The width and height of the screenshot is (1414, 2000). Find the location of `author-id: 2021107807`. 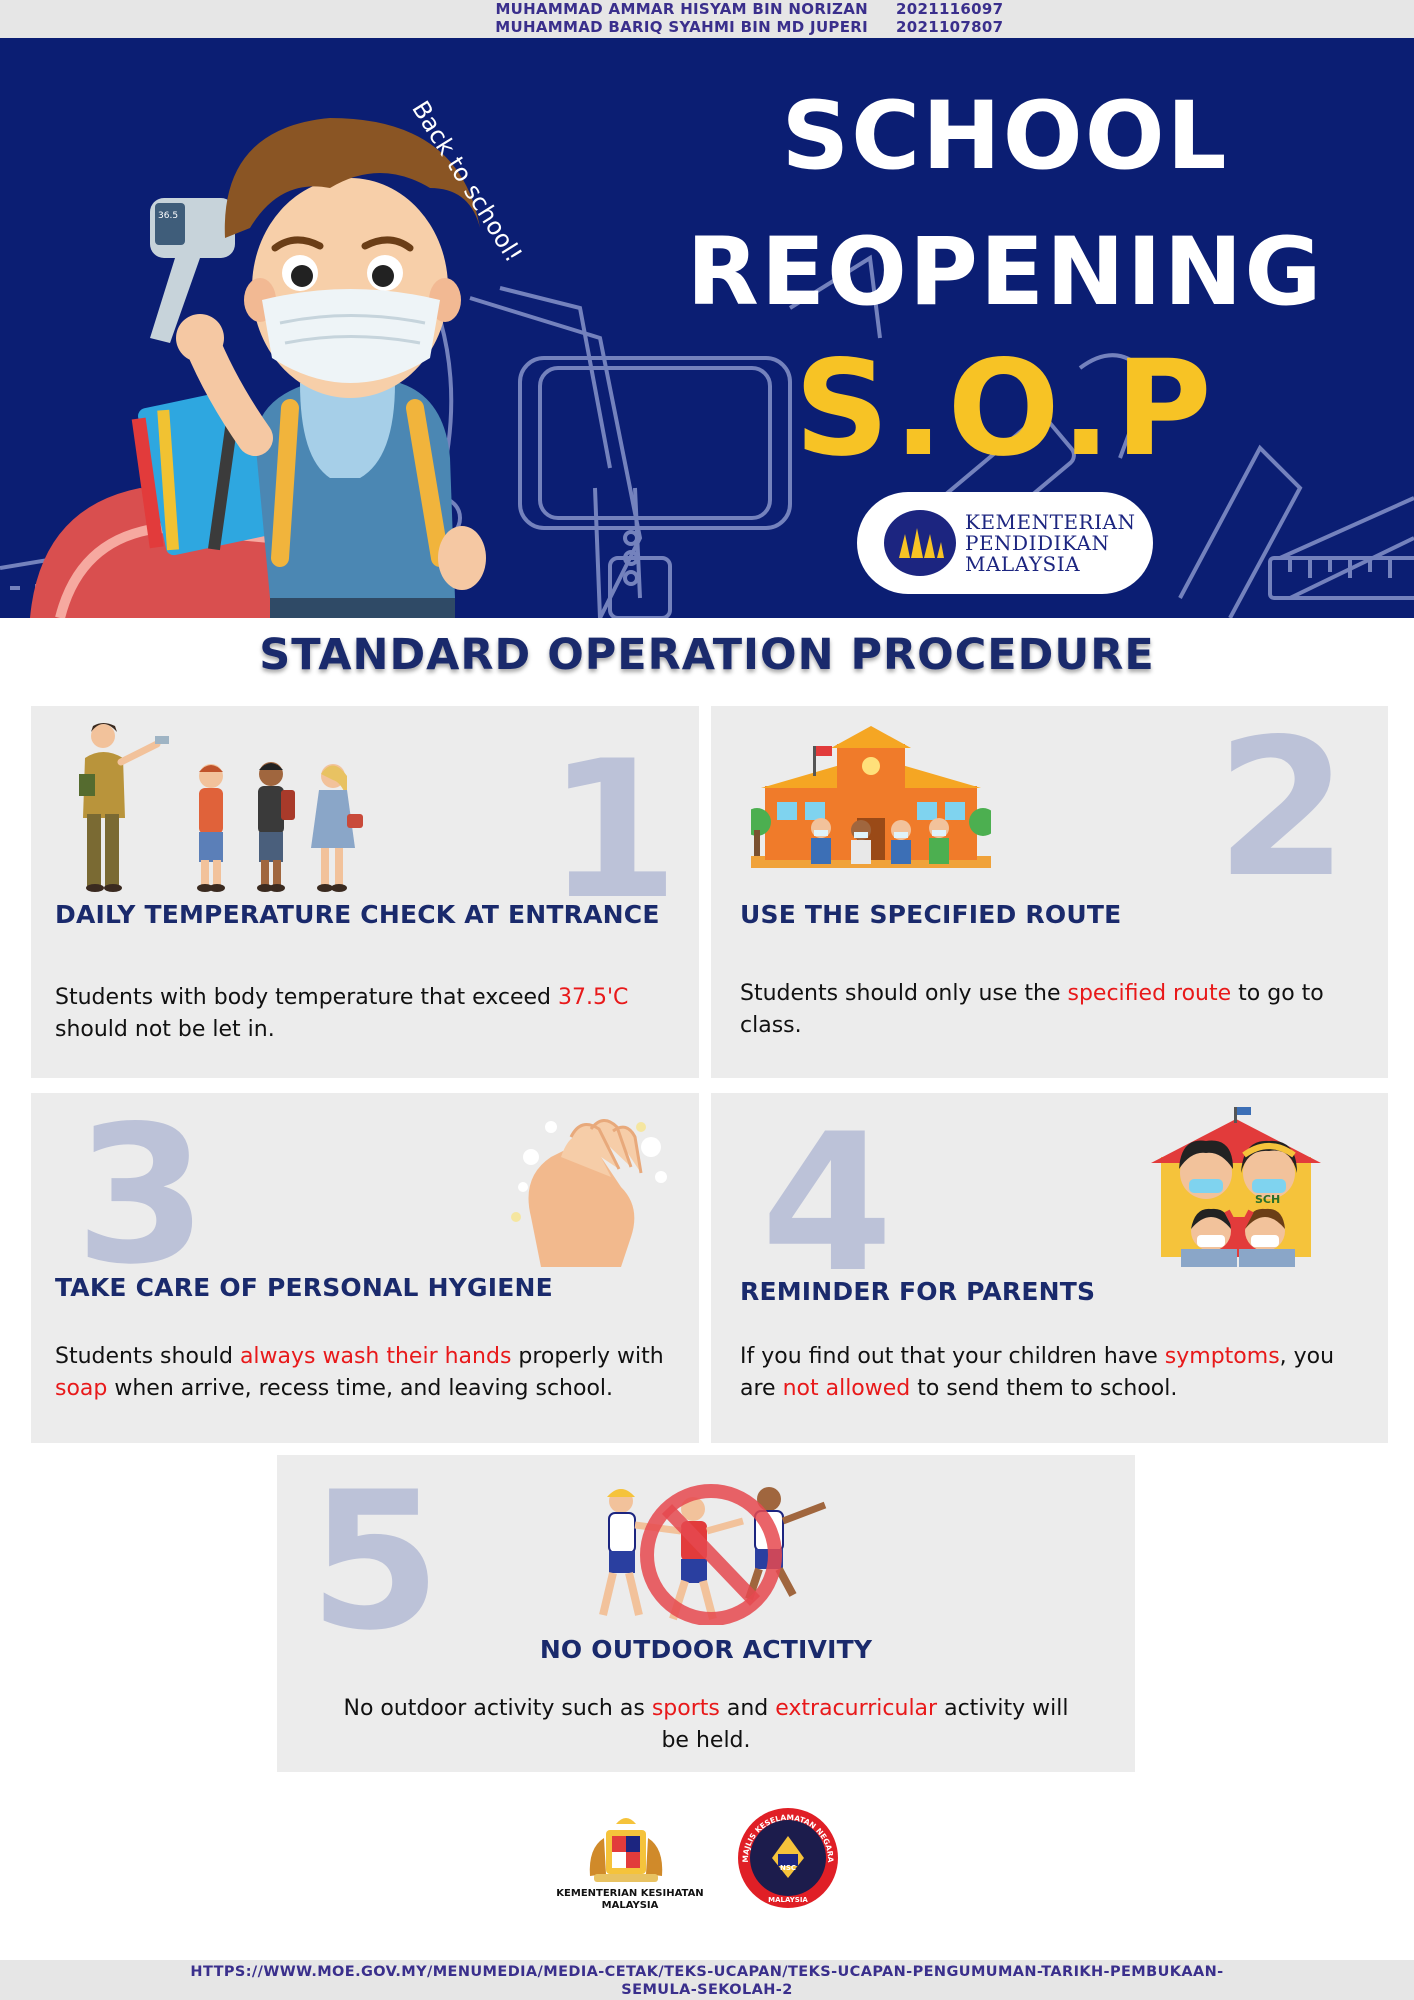

author-id: 2021107807 is located at coordinates (950, 27).